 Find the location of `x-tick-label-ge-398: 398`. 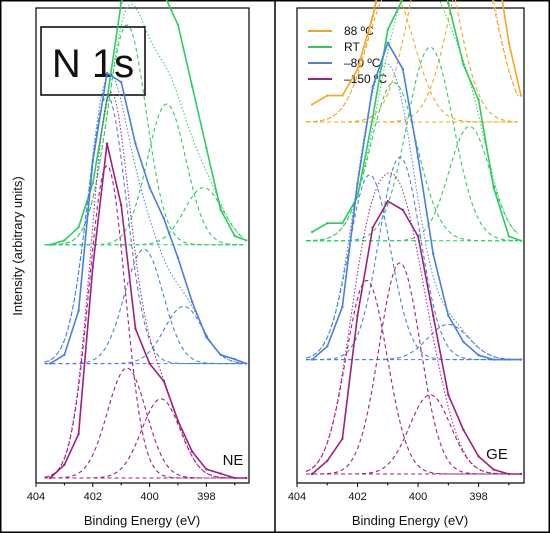

x-tick-label-ge-398: 398 is located at coordinates (478, 497).